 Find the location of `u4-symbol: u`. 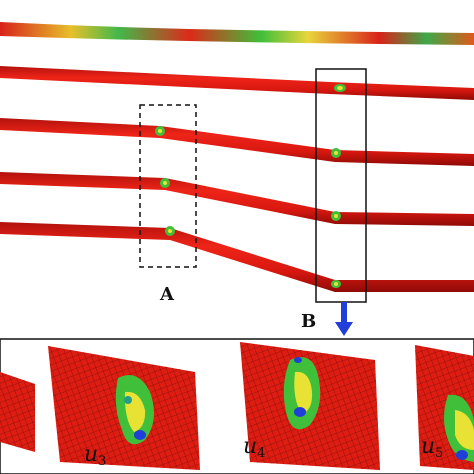

u4-symbol: u is located at coordinates (250, 446).